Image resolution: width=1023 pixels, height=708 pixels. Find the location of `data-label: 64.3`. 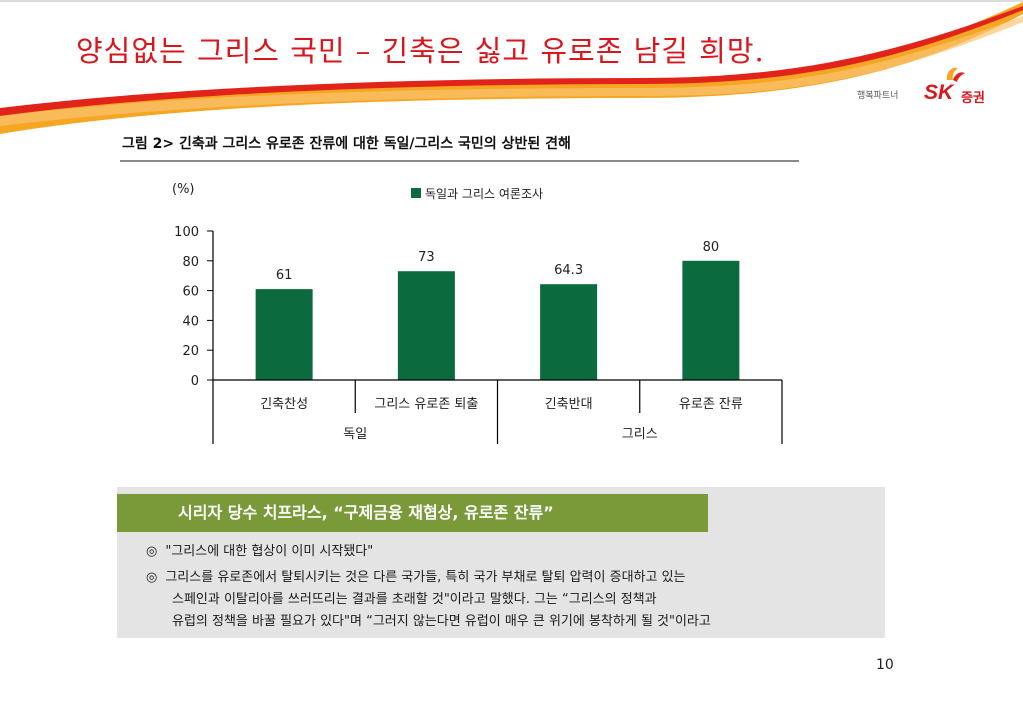

data-label: 64.3 is located at coordinates (568, 270).